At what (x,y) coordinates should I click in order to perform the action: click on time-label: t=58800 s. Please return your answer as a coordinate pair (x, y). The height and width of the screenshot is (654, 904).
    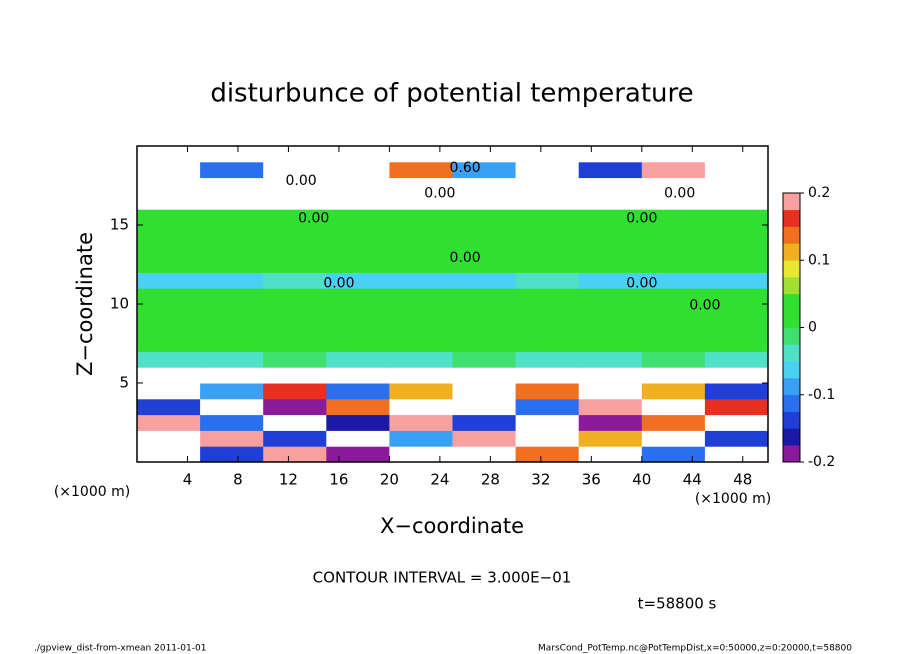
    Looking at the image, I should click on (677, 604).